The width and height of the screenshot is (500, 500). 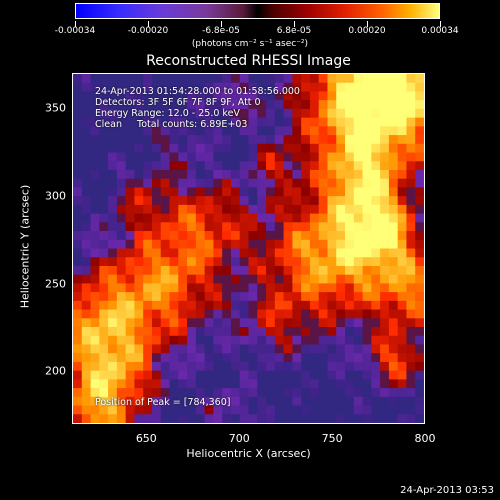 What do you see at coordinates (55, 196) in the screenshot?
I see `y-tick-label: 300` at bounding box center [55, 196].